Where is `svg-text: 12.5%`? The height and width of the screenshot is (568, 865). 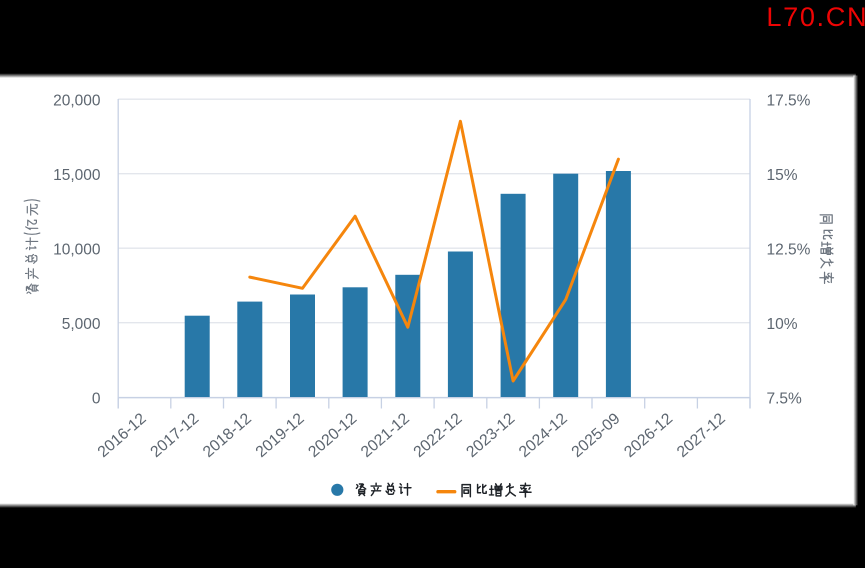 svg-text: 12.5% is located at coordinates (789, 249).